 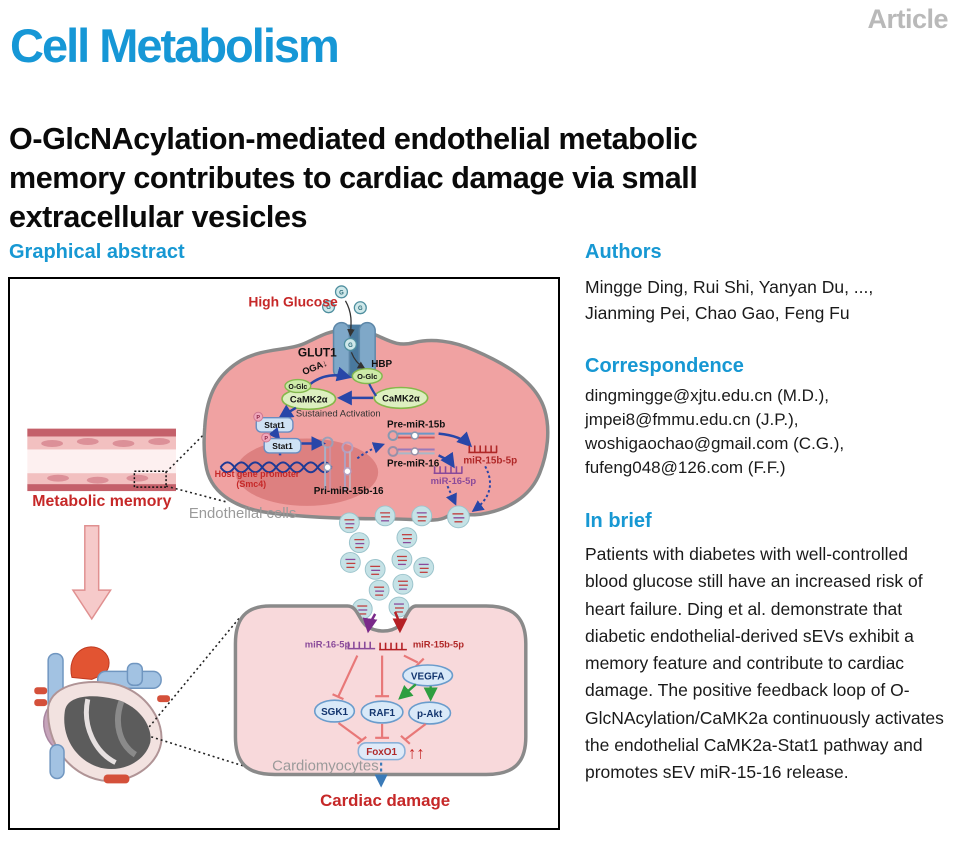 What do you see at coordinates (274, 434) in the screenshot?
I see `stat1-translocation-arrow` at bounding box center [274, 434].